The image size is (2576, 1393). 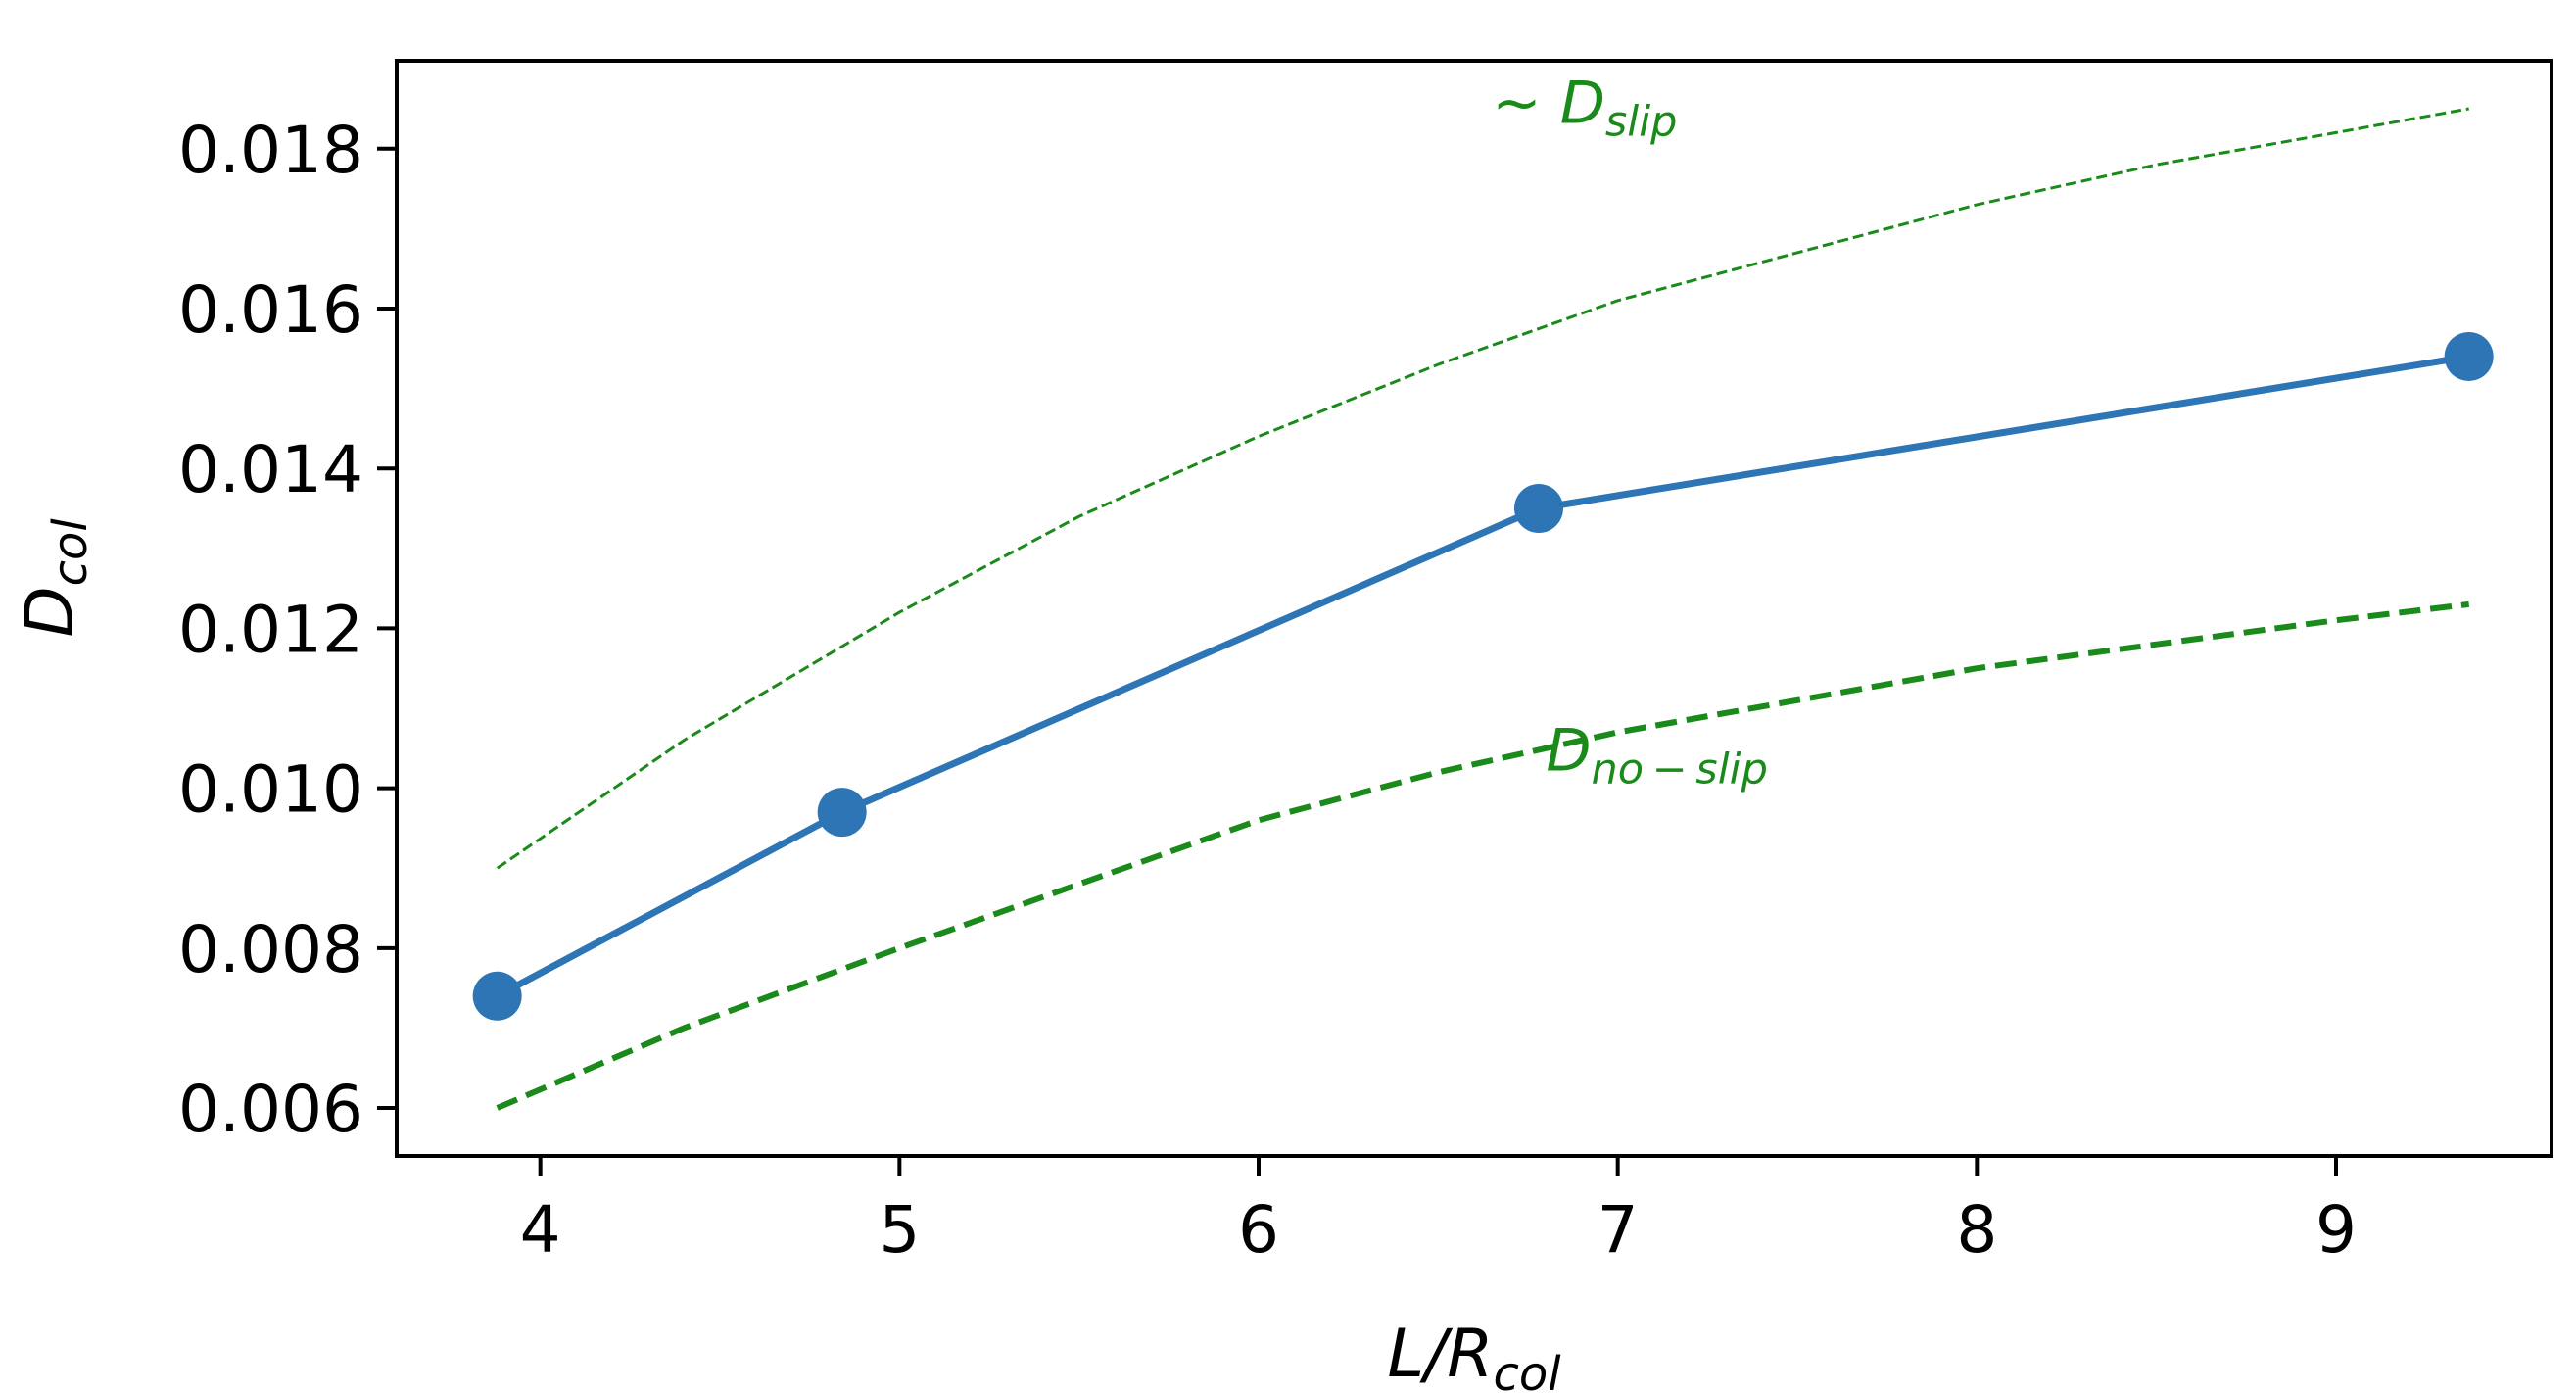 I want to click on x-tick-label: 6, so click(x=1258, y=1230).